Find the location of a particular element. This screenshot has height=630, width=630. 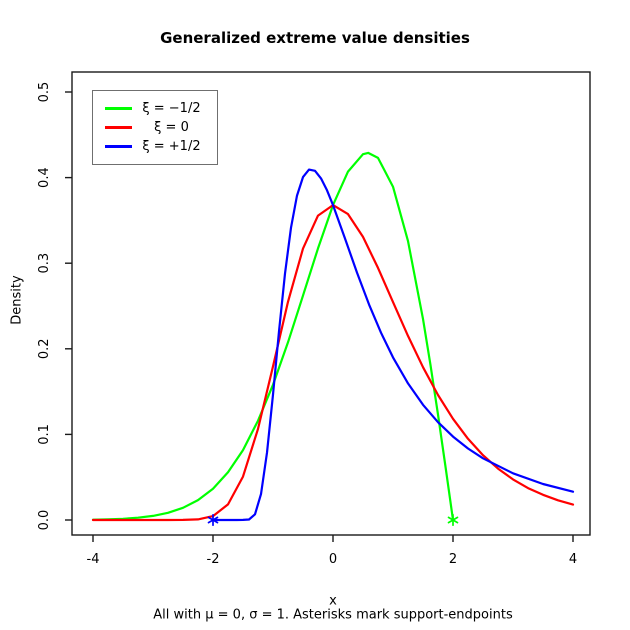

x-axis-label: x is located at coordinates (333, 601).